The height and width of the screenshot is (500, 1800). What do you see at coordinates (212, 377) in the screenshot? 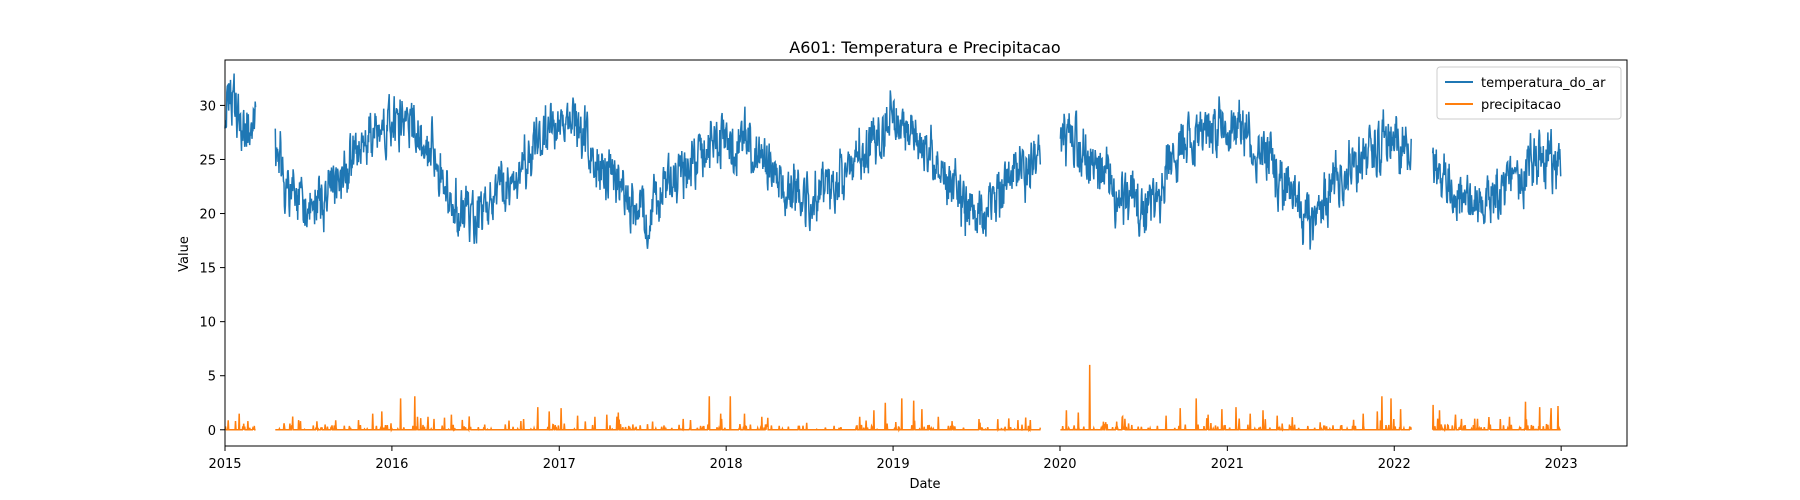
I see `y-tick-label: 5` at bounding box center [212, 377].